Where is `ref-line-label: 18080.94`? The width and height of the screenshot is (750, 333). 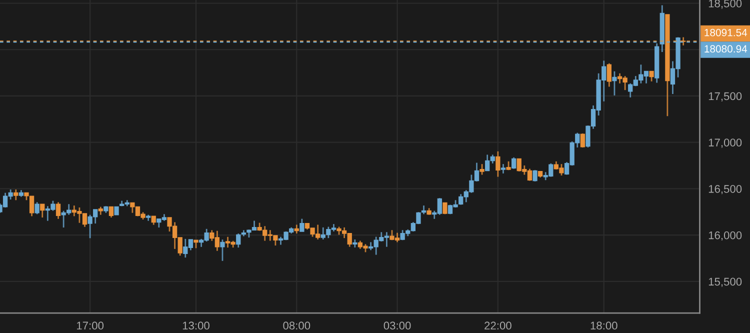 ref-line-label: 18080.94 is located at coordinates (726, 49).